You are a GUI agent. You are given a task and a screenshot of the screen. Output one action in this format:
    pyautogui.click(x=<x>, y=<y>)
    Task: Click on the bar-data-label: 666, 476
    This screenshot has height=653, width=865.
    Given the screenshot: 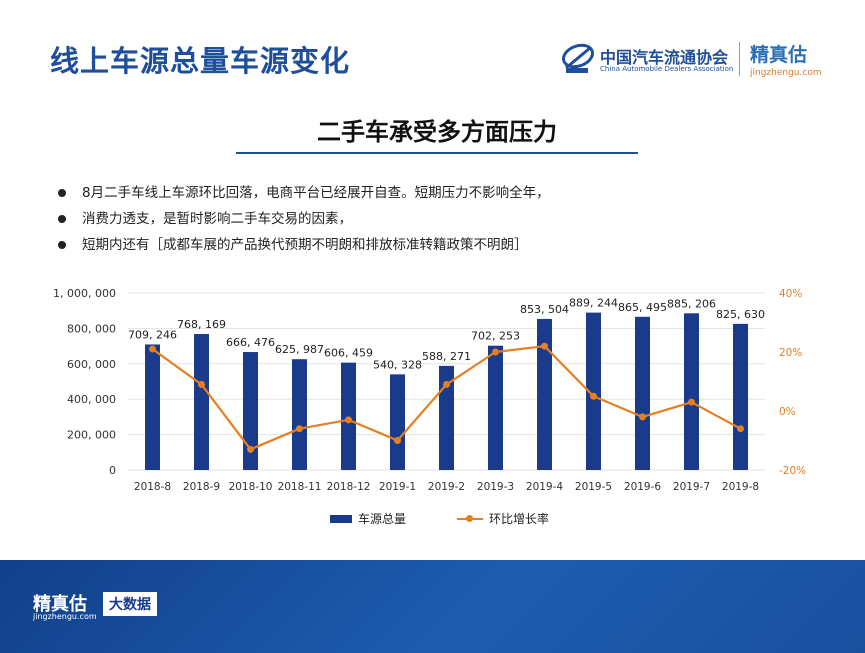 What is the action you would take?
    pyautogui.click(x=250, y=342)
    